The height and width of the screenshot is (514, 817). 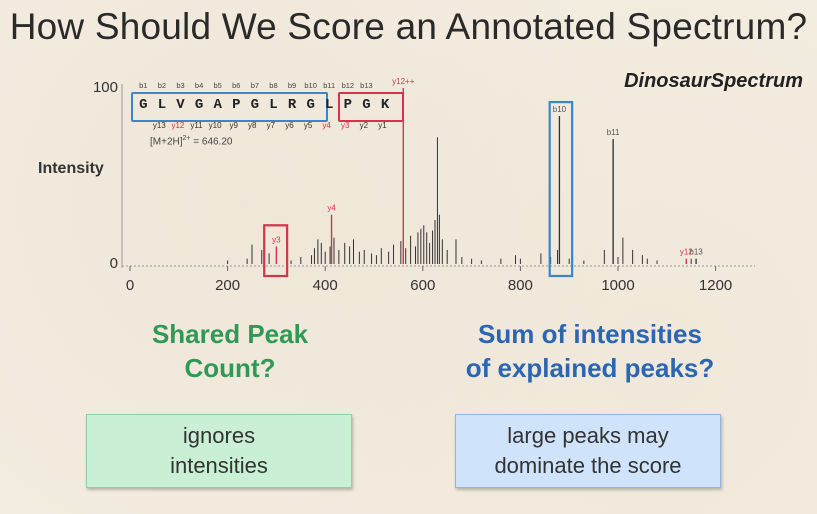 What do you see at coordinates (382, 125) in the screenshot?
I see `y-ion-label: y1` at bounding box center [382, 125].